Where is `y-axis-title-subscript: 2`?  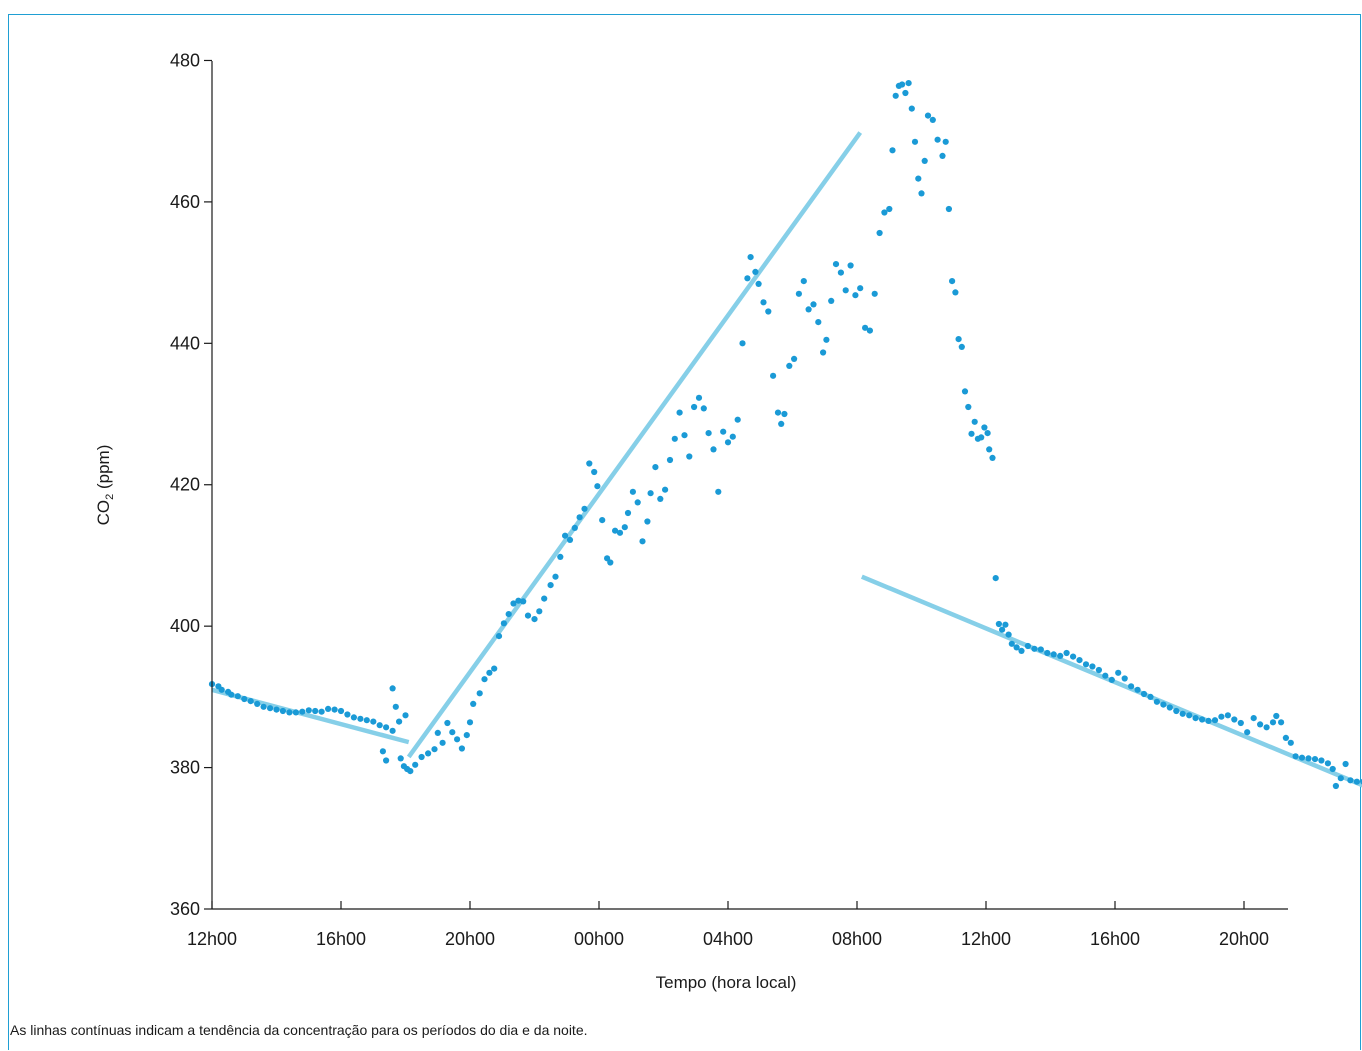
y-axis-title-subscript: 2 is located at coordinates (110, 497).